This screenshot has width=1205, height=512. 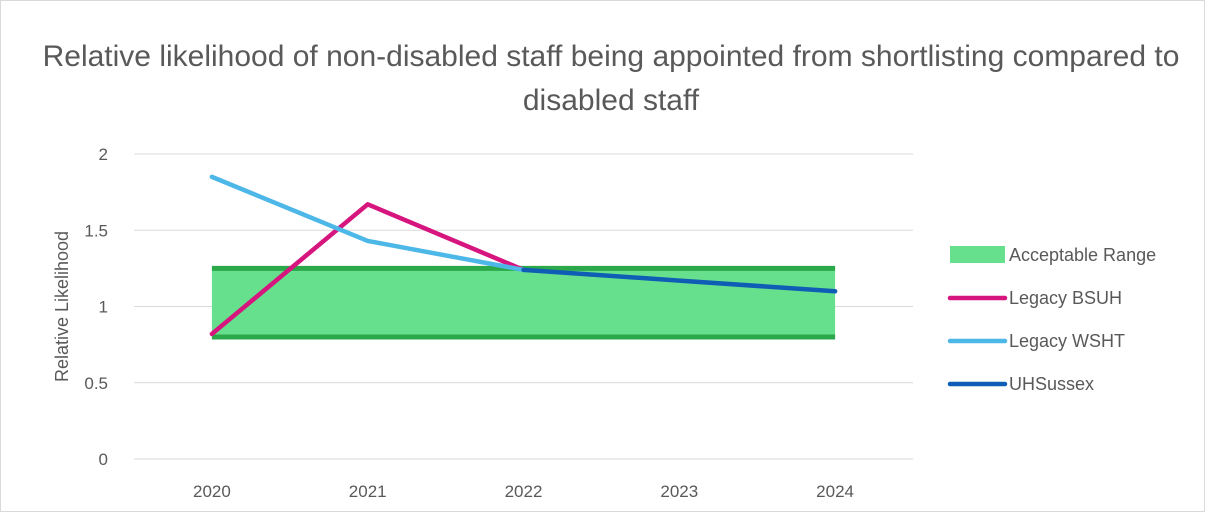 I want to click on series-line-legacy-wsht, so click(x=367, y=223).